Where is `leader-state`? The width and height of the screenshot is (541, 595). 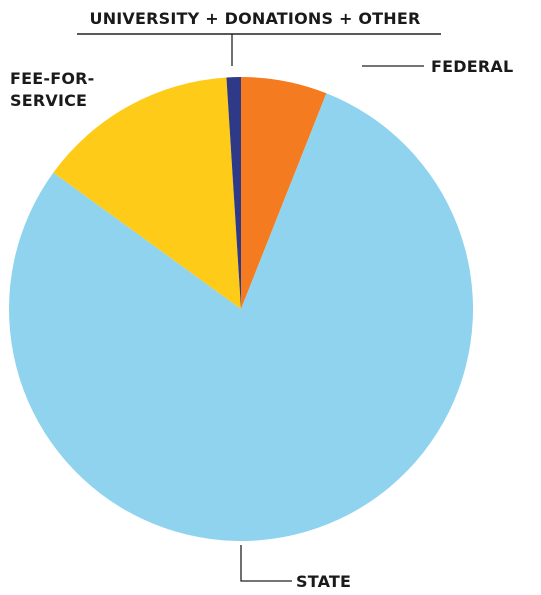
leader-state is located at coordinates (266, 563).